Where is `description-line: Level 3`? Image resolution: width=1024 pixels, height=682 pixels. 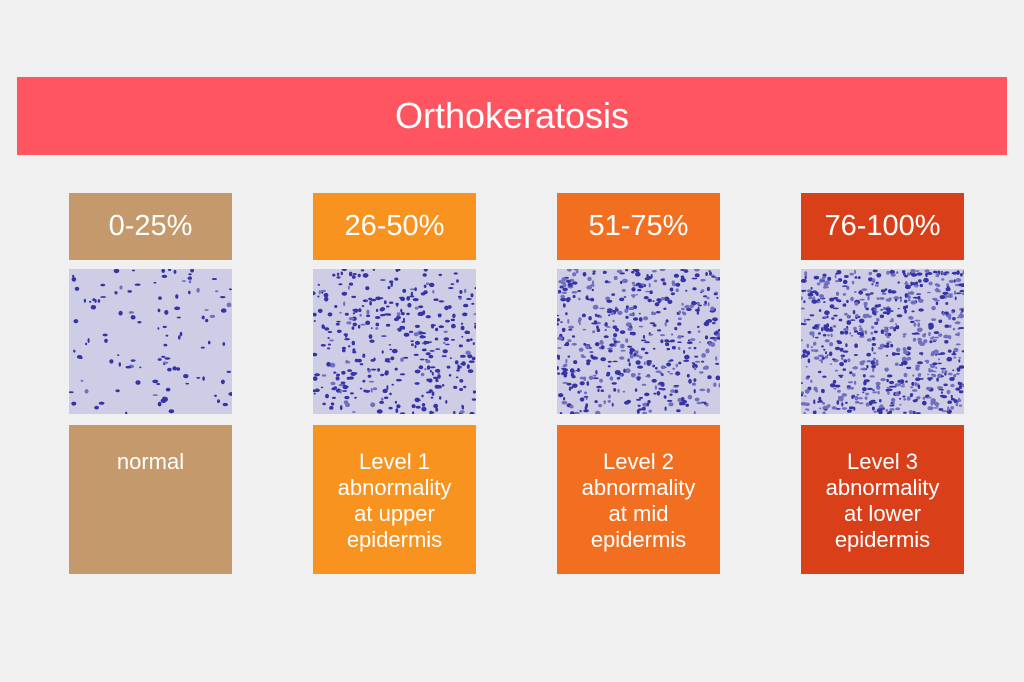 description-line: Level 3 is located at coordinates (882, 461).